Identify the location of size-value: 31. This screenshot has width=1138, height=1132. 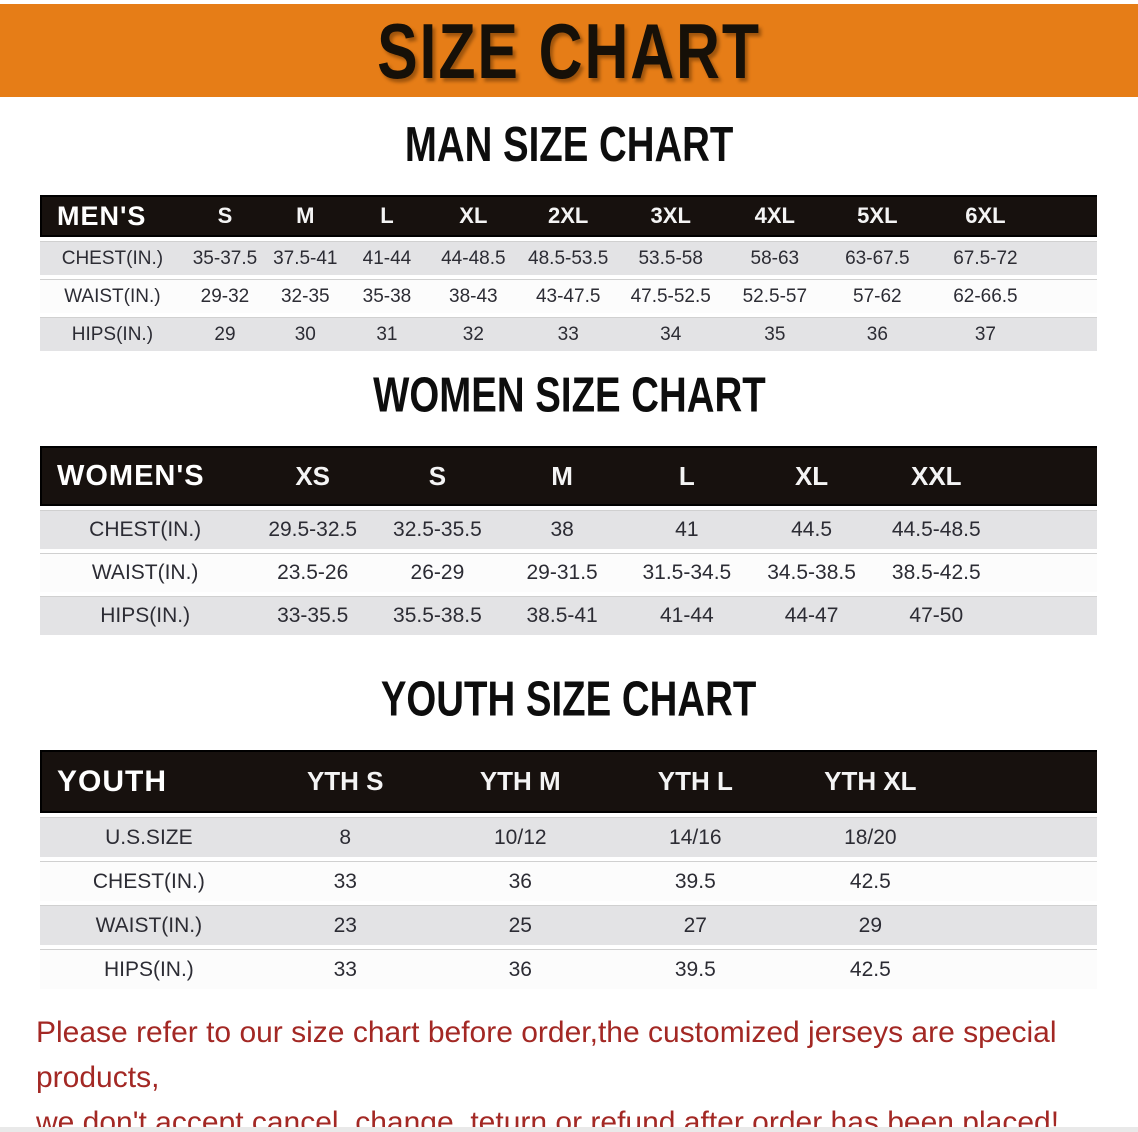
(387, 334).